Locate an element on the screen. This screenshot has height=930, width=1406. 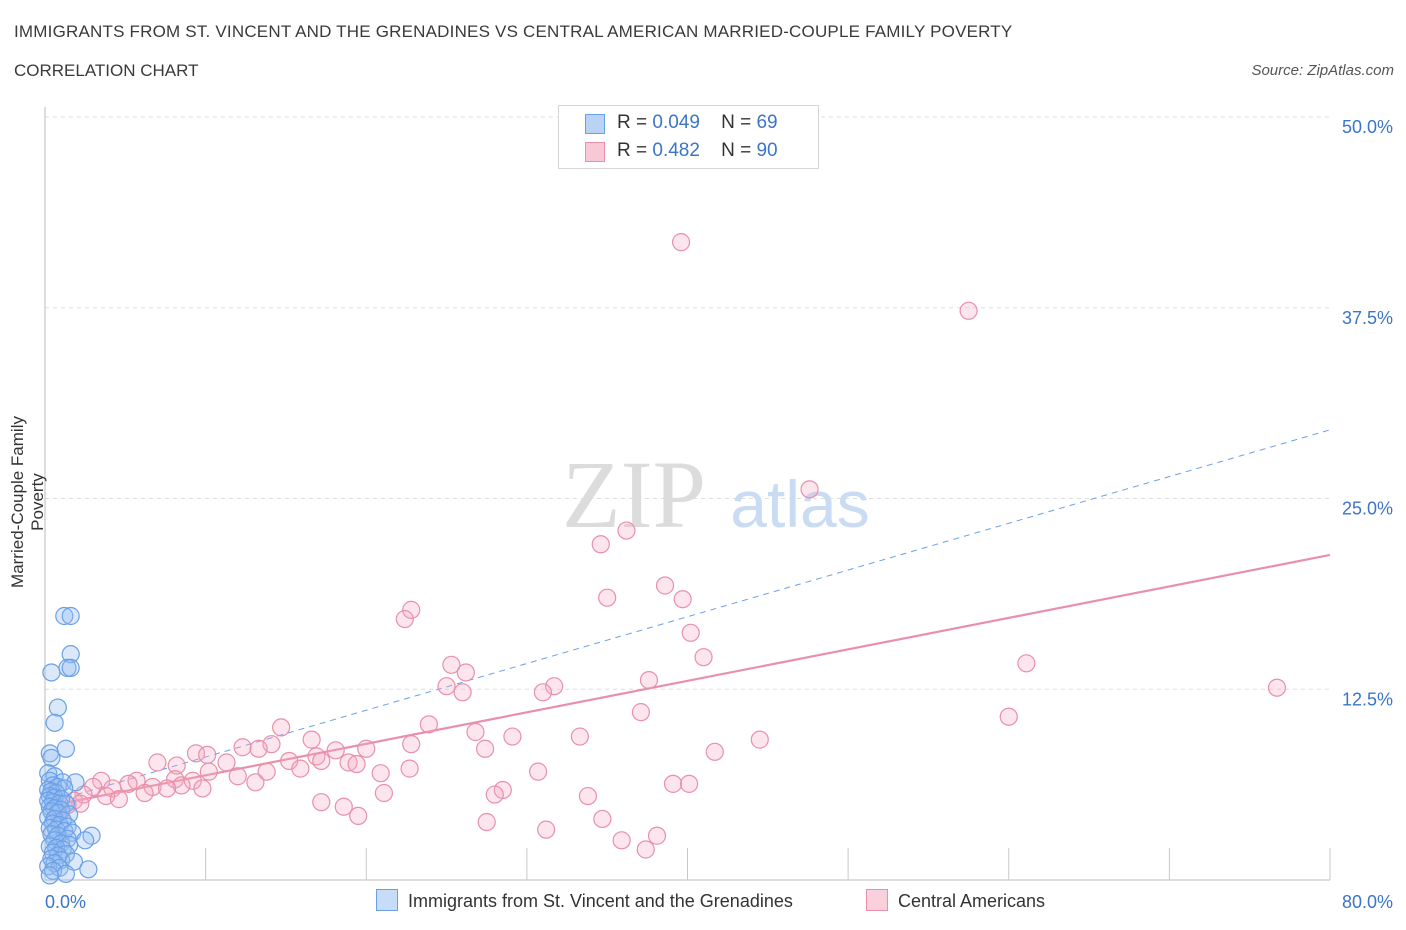
watermark: ZIP atlas is located at coordinates (716, 494).